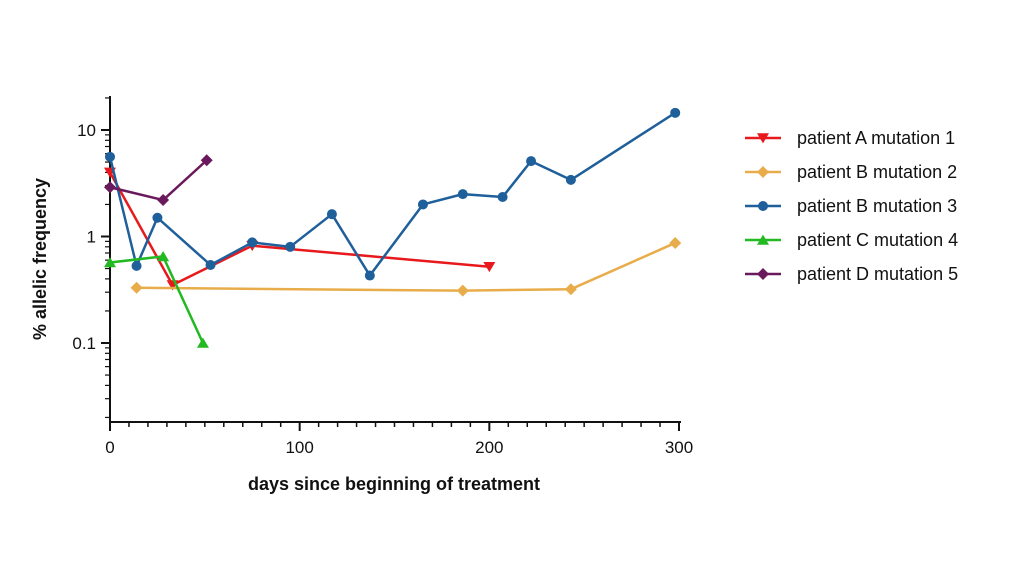 This screenshot has width=1024, height=576. Describe the element at coordinates (109, 447) in the screenshot. I see `x-tick-label: 0` at that location.